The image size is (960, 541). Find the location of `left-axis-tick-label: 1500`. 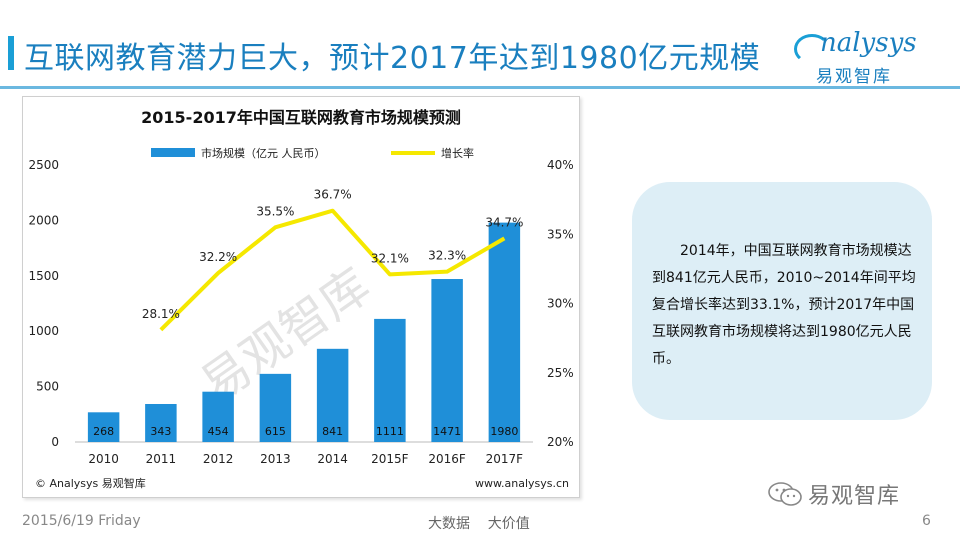

left-axis-tick-label: 1500 is located at coordinates (43, 276).